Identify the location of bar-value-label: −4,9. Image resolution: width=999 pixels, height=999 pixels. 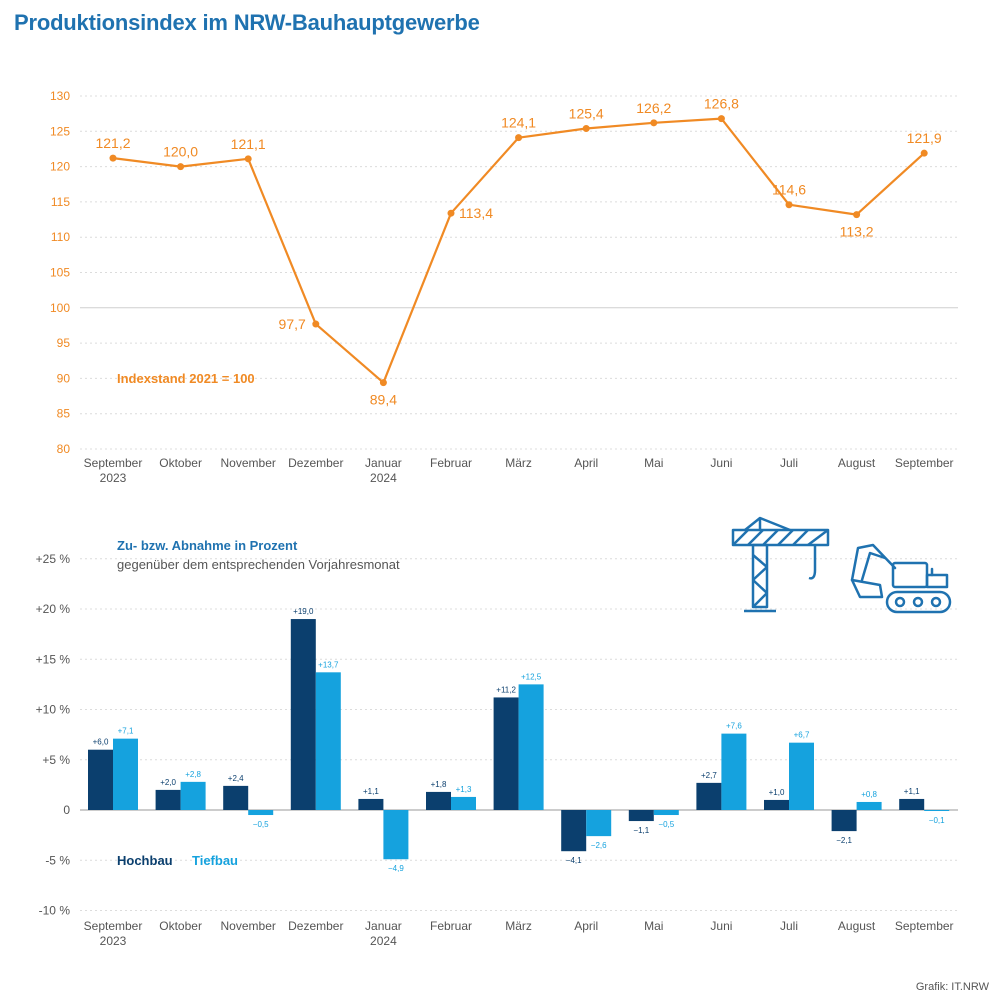
(396, 868).